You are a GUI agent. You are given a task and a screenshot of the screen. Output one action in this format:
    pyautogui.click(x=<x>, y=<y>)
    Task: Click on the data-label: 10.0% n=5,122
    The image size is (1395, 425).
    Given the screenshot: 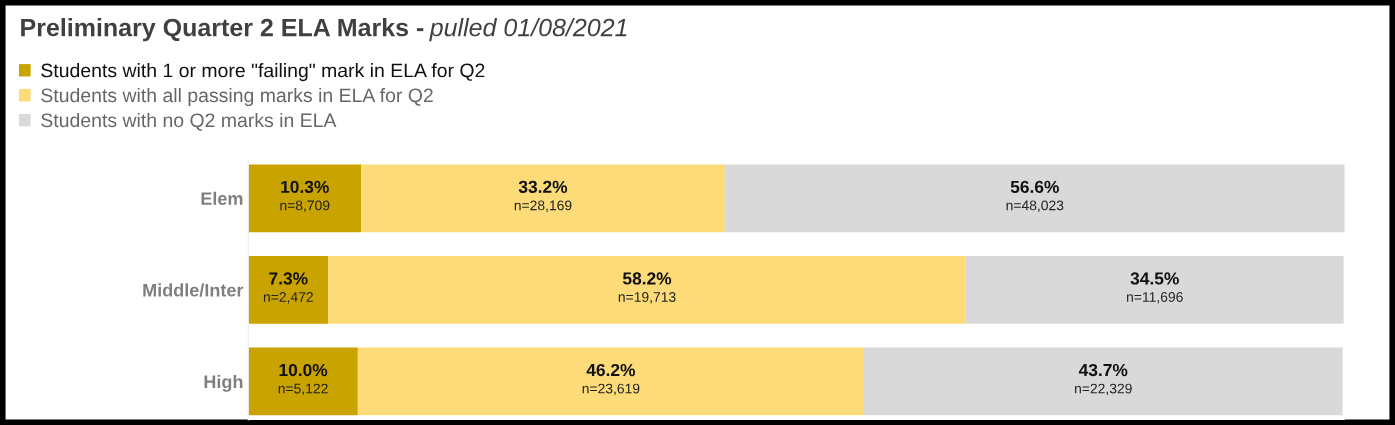 What is the action you would take?
    pyautogui.click(x=303, y=379)
    